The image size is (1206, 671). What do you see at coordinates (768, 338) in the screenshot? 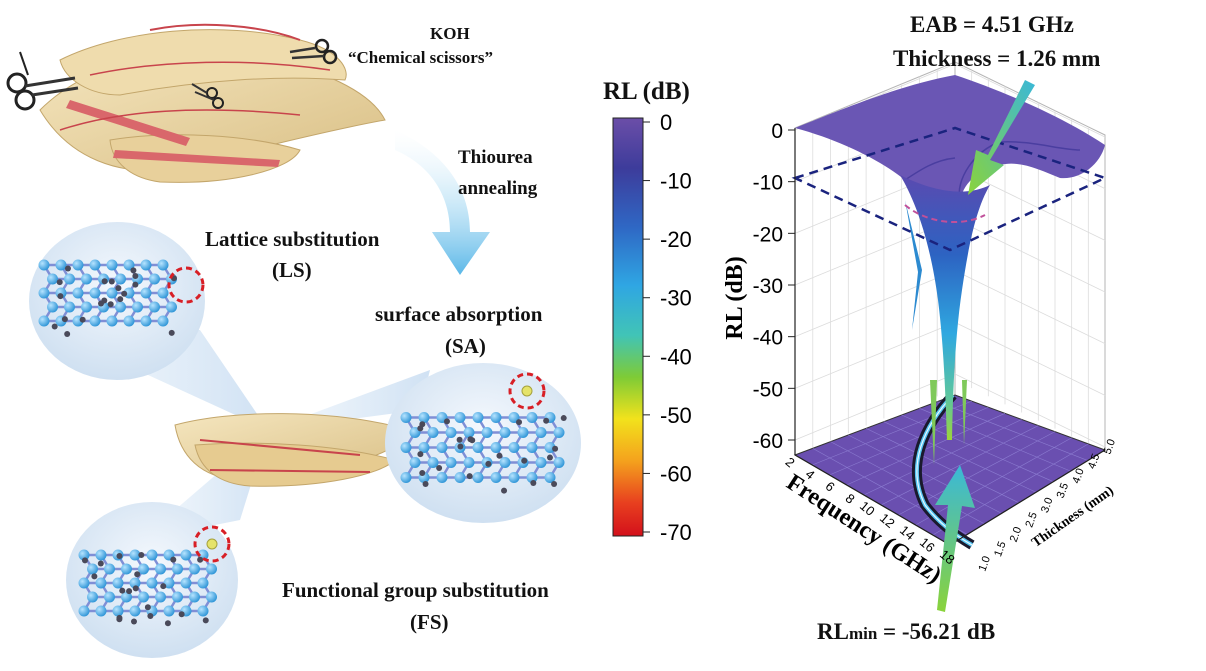
I see `z-tick-label: -40` at bounding box center [768, 338].